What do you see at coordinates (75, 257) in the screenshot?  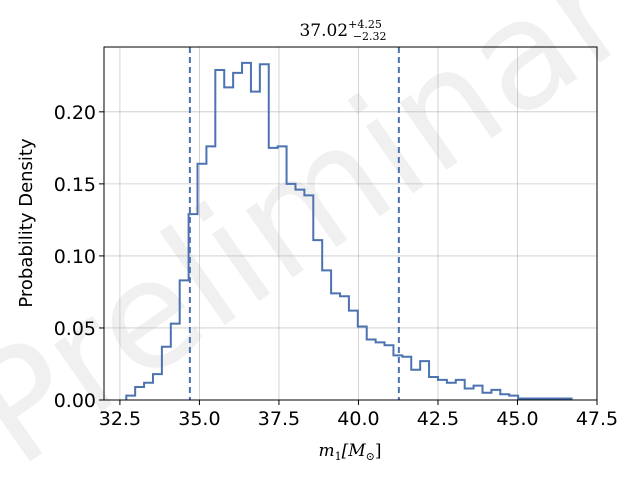 I see `y-tick-label: 0.10` at bounding box center [75, 257].